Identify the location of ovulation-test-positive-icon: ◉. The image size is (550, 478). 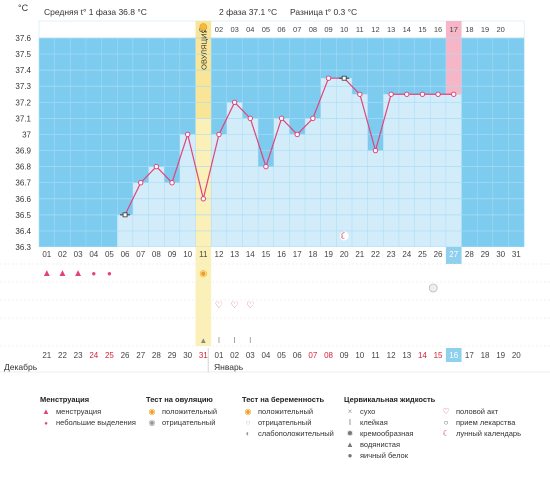
(152, 411).